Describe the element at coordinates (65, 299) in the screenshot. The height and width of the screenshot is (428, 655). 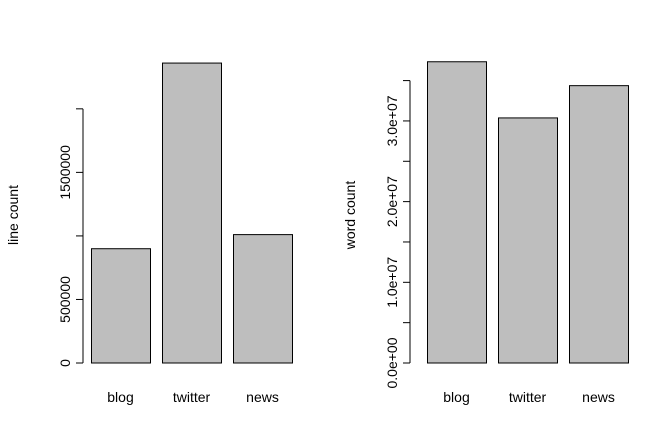
I see `y-tick-label: 500000` at that location.